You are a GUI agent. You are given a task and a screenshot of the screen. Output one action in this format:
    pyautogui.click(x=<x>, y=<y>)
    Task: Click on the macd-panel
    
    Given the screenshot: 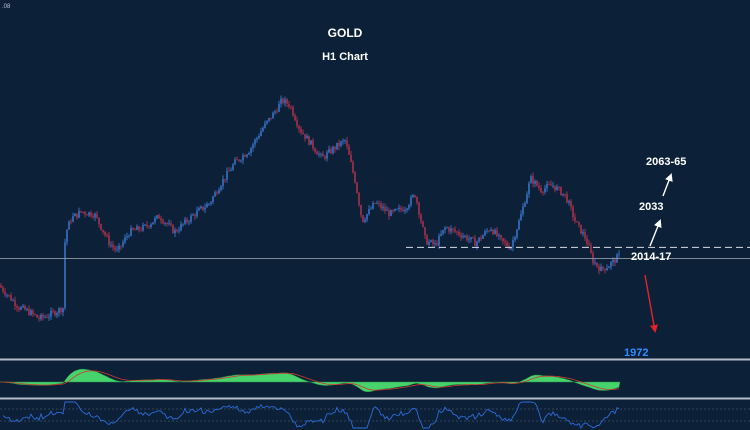 What is the action you would take?
    pyautogui.click(x=310, y=380)
    